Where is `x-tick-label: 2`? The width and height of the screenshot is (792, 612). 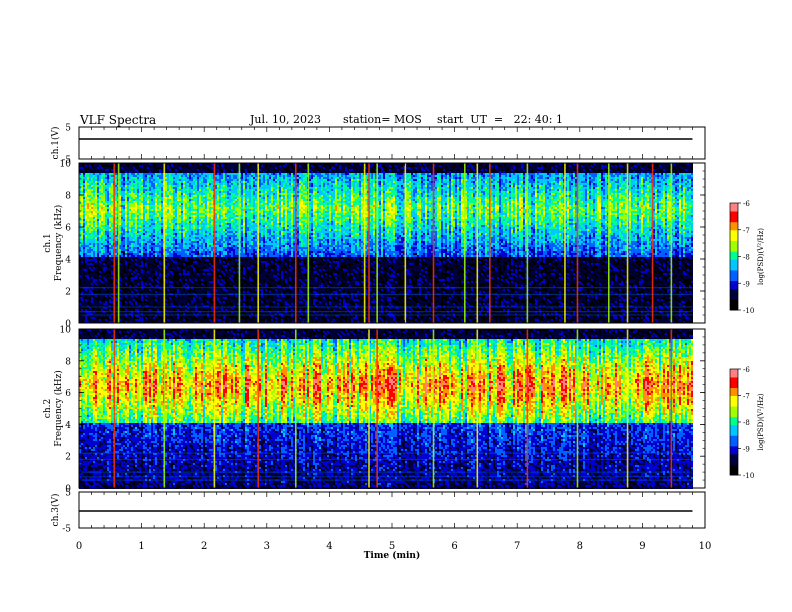
x-tick-label: 2 is located at coordinates (204, 546).